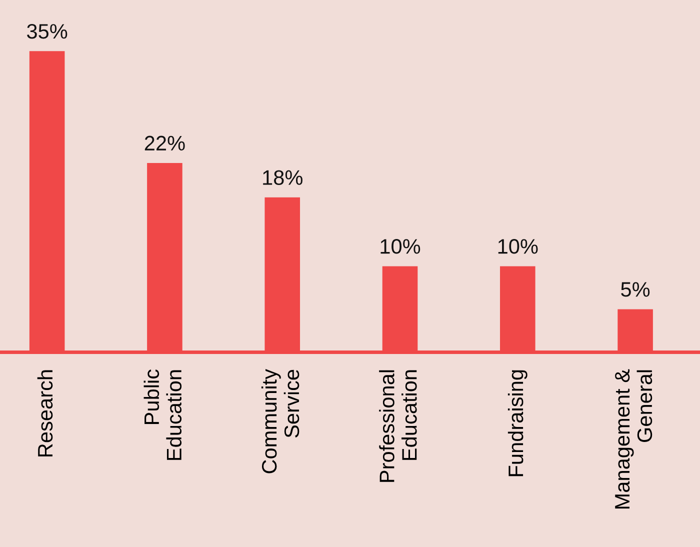 This screenshot has height=547, width=700. I want to click on x-tick-label: Research, so click(45, 413).